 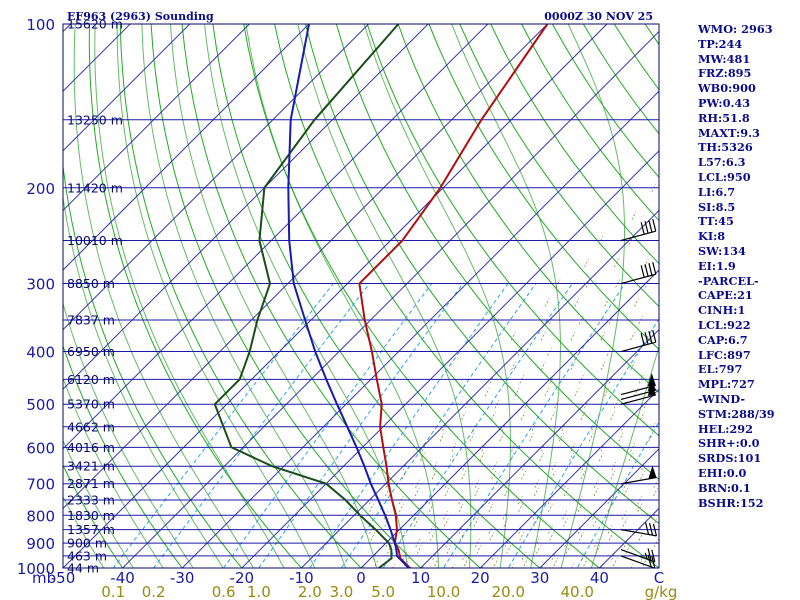 I want to click on index-item: PW:0.43, so click(x=724, y=102).